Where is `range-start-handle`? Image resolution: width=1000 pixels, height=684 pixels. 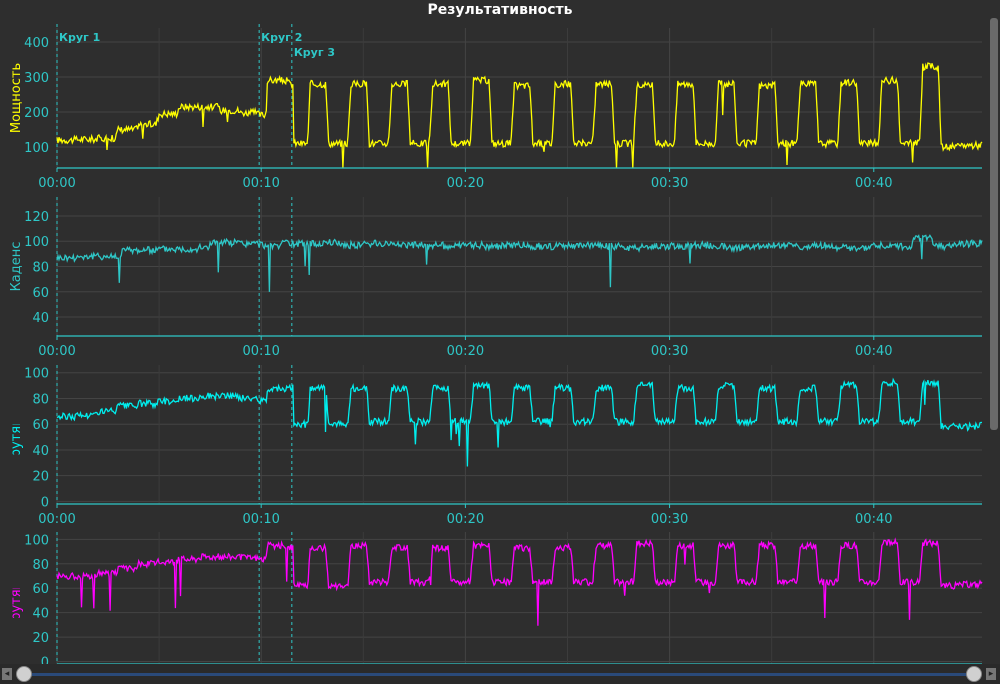
range-start-handle is located at coordinates (24, 674).